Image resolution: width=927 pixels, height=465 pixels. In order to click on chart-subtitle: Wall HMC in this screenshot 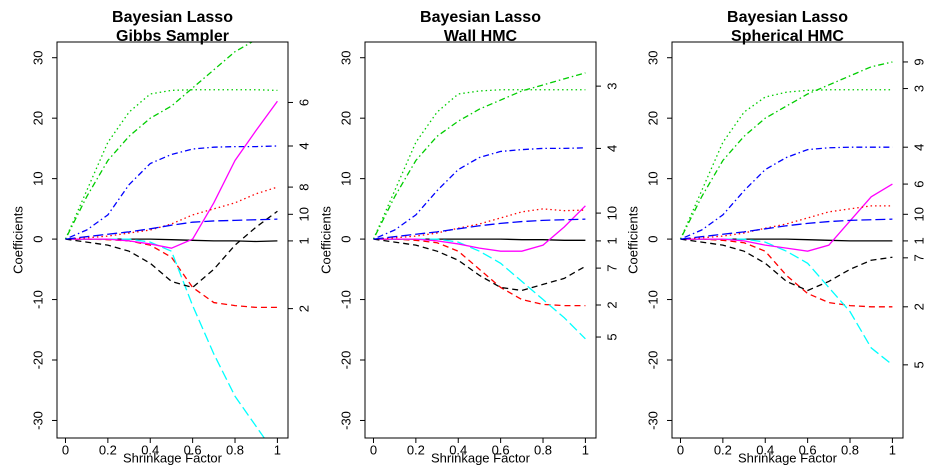, I will do `click(481, 36)`.